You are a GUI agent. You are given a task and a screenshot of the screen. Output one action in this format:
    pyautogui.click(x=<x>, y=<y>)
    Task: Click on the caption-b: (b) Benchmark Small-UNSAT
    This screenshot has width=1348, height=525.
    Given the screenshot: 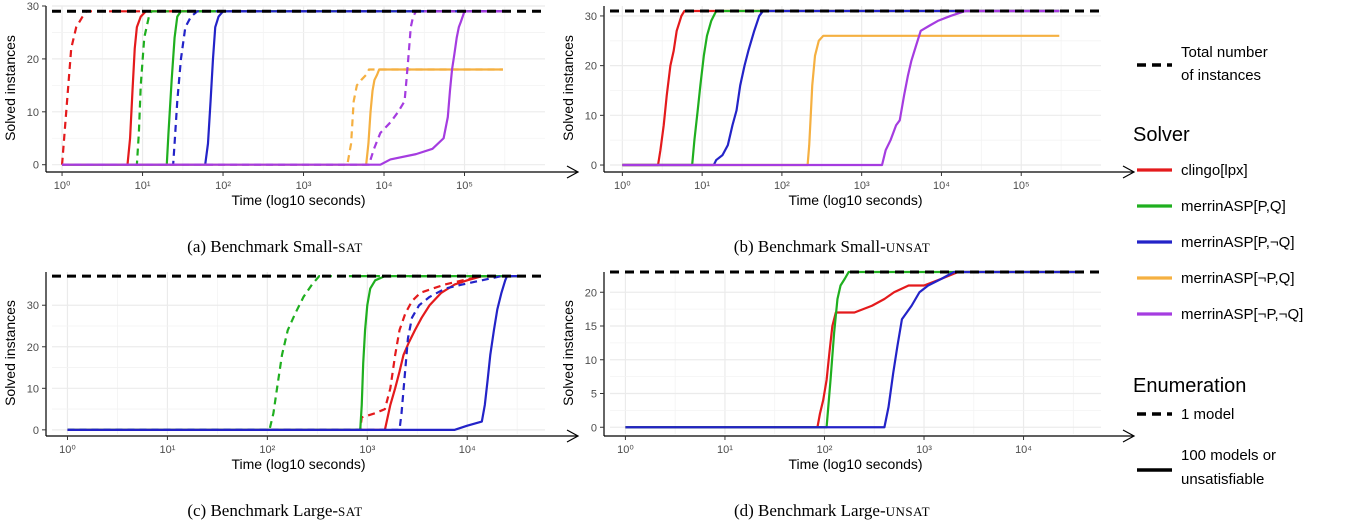 What is the action you would take?
    pyautogui.click(x=832, y=246)
    